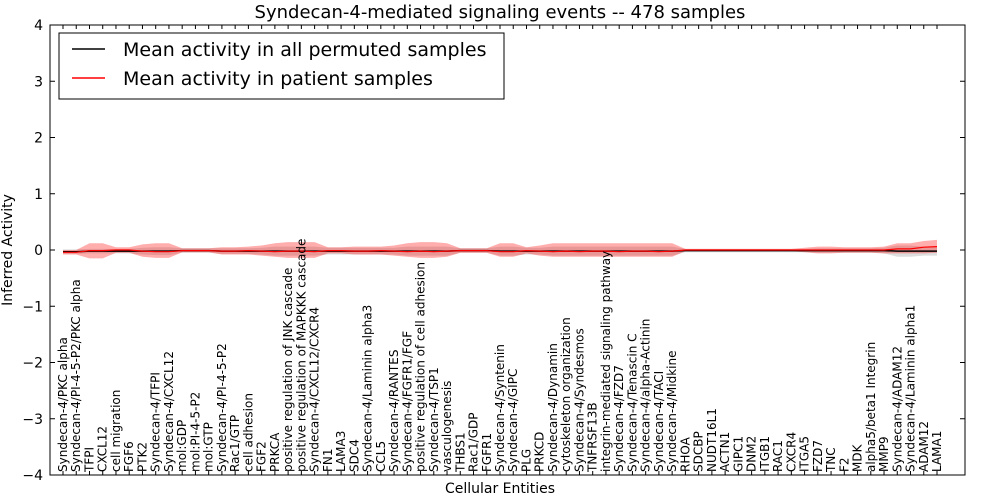  I want to click on x-category-label: Syndecan-4/ADAM12, so click(897, 409).